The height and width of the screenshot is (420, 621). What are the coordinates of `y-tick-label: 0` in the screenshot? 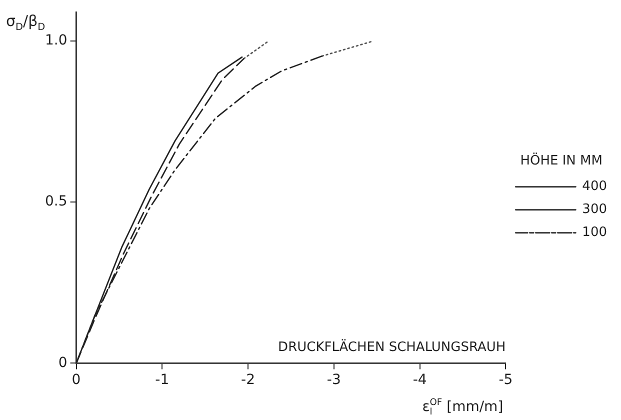 It's located at (63, 362).